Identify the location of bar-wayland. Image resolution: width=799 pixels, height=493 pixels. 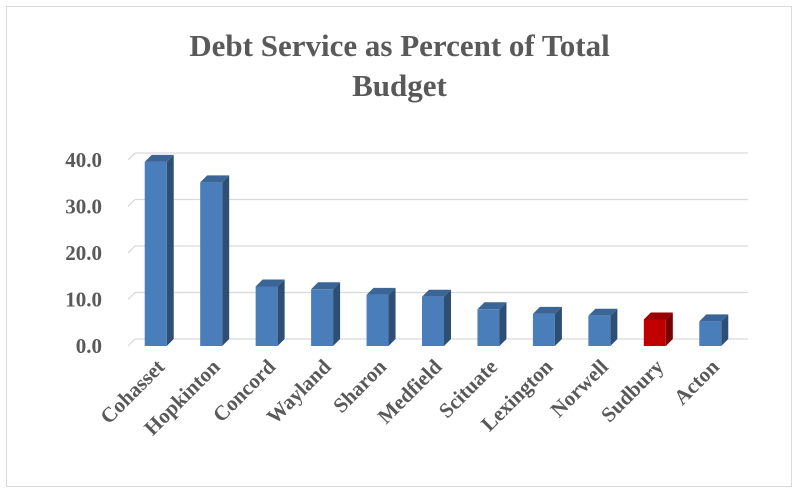
(326, 314).